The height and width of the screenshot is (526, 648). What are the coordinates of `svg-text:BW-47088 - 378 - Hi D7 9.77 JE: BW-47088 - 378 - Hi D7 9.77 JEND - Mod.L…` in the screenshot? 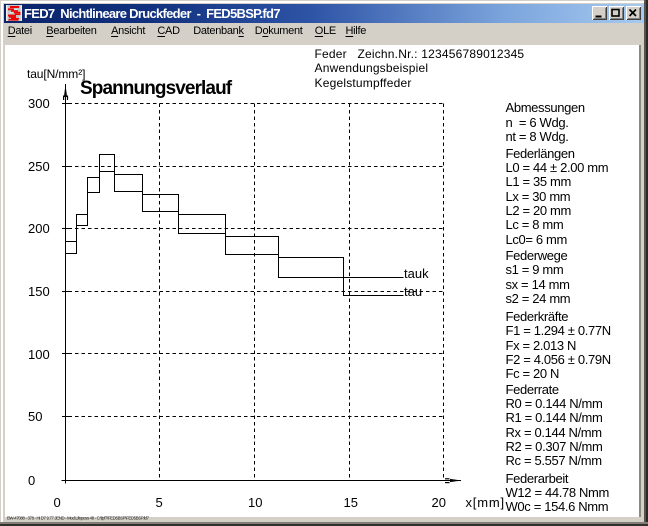 It's located at (78, 518).